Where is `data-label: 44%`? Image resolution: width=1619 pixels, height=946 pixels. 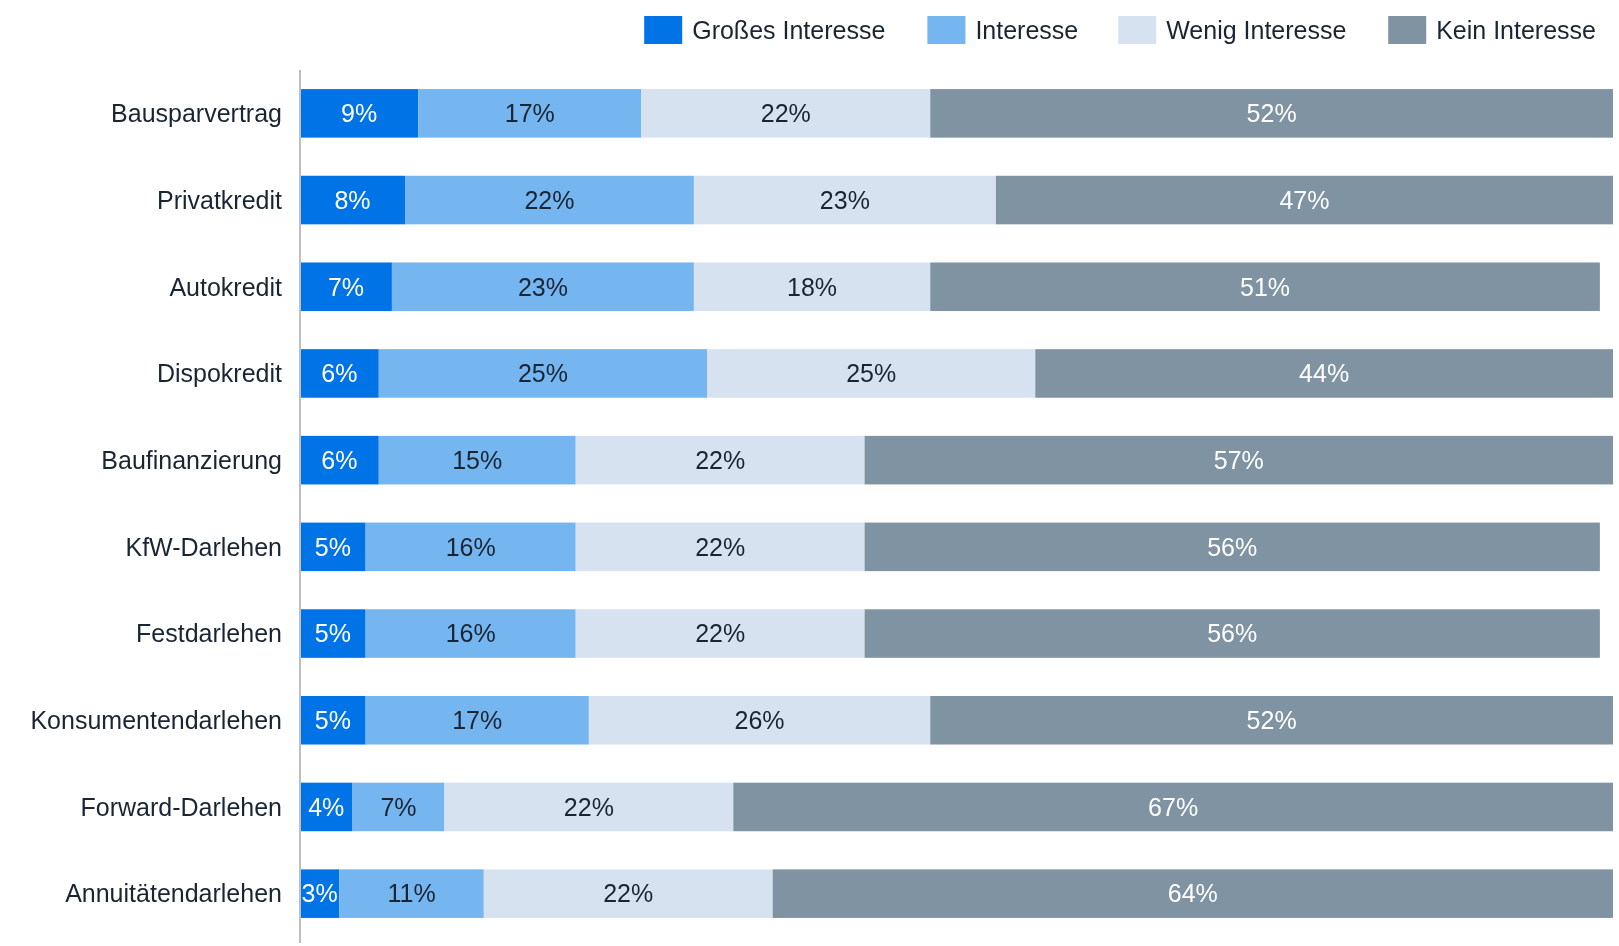 data-label: 44% is located at coordinates (1324, 373).